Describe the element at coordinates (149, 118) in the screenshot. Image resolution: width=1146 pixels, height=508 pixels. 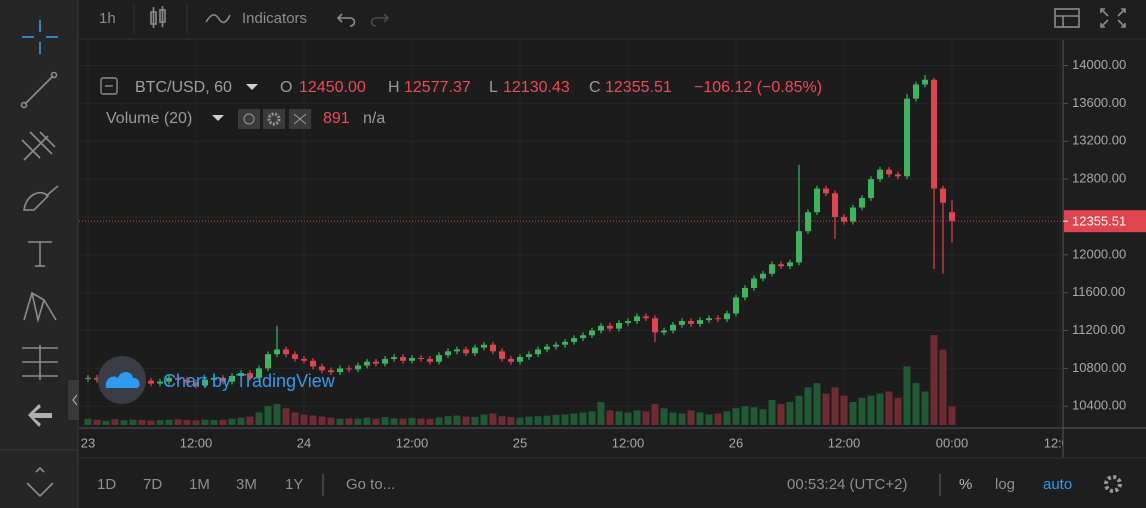
I see `volume-title: Volume (20)` at that location.